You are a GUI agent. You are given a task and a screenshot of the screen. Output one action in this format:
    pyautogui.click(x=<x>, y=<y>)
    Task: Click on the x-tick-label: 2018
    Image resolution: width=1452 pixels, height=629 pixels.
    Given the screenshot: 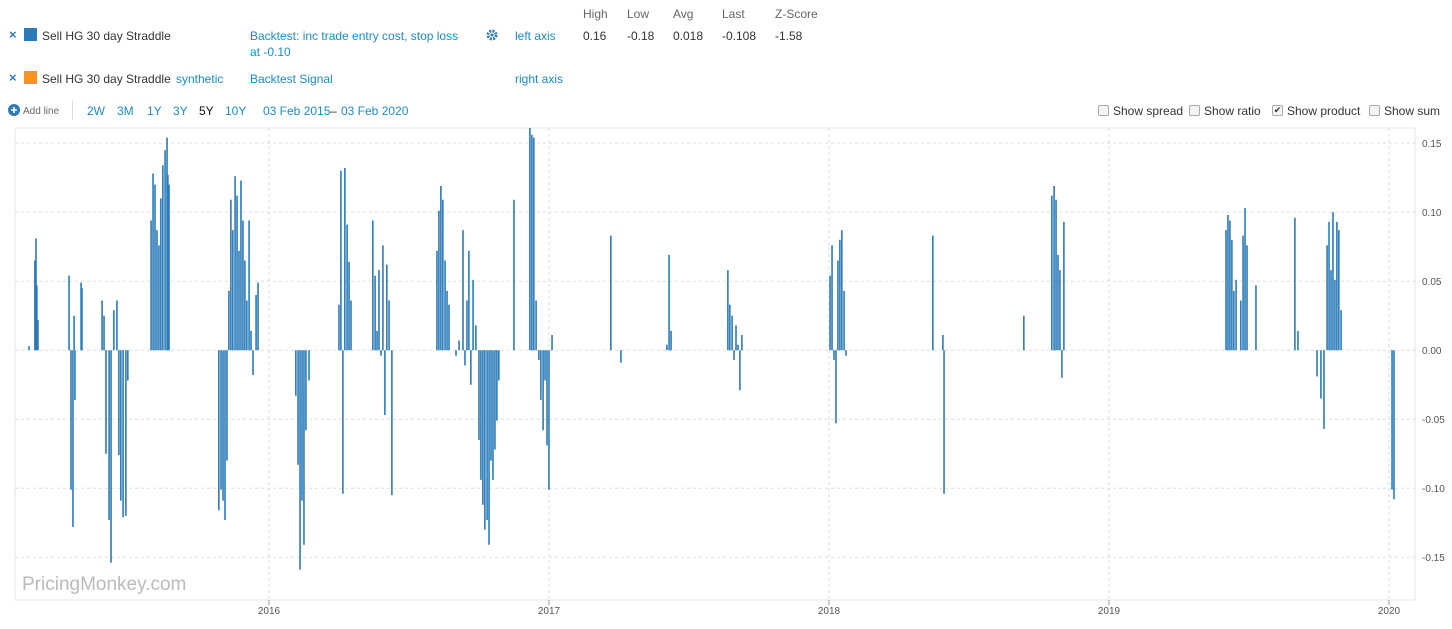 What is the action you would take?
    pyautogui.click(x=829, y=611)
    